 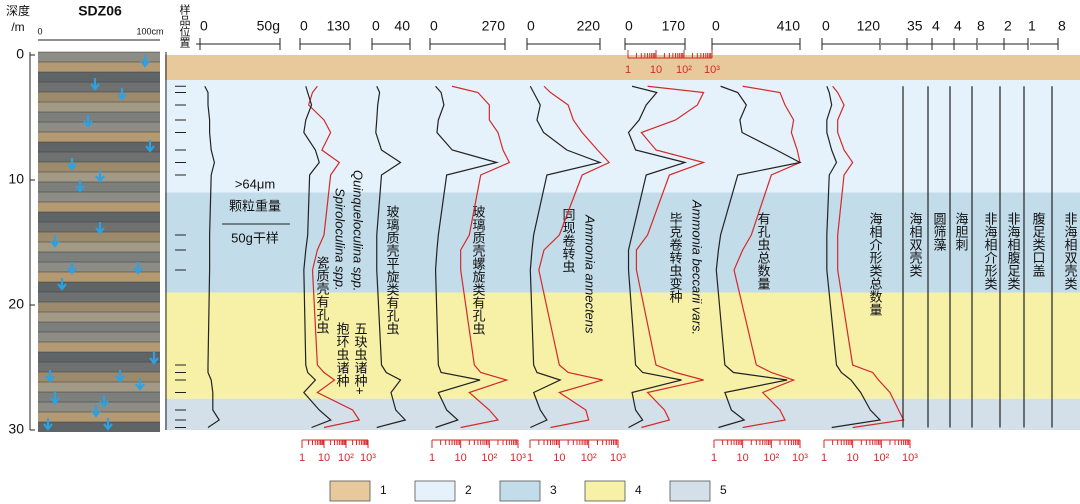 I want to click on header-tick-label: 130, so click(x=339, y=26).